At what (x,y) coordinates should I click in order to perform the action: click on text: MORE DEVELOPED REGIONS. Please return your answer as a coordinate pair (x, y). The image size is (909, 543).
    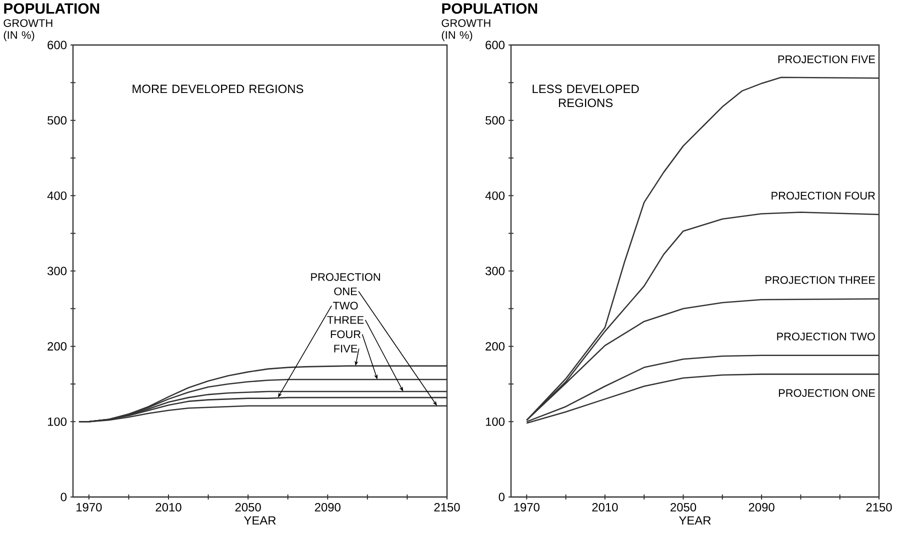
    Looking at the image, I should click on (218, 89).